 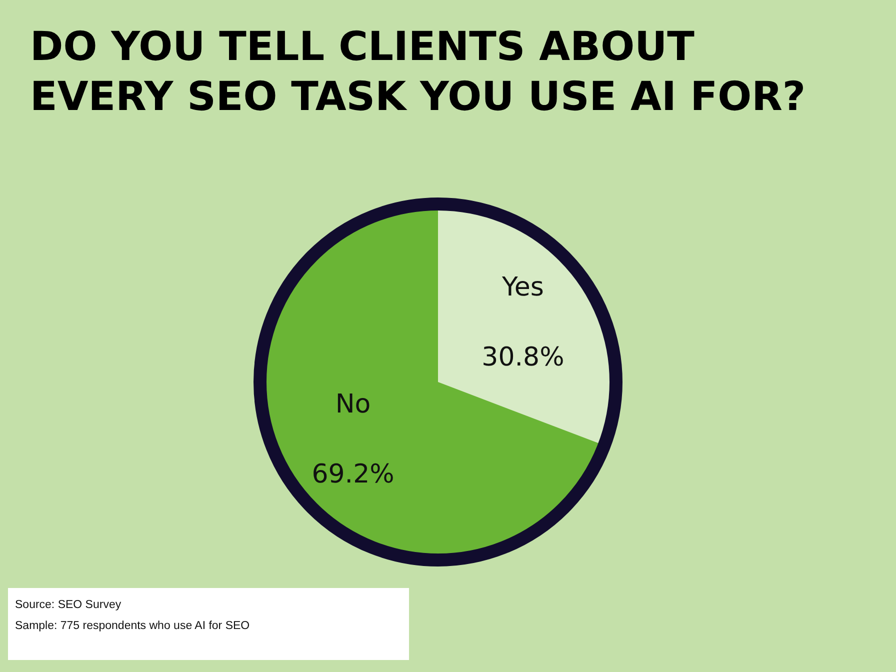 I want to click on slice-label: Yes, so click(x=522, y=287).